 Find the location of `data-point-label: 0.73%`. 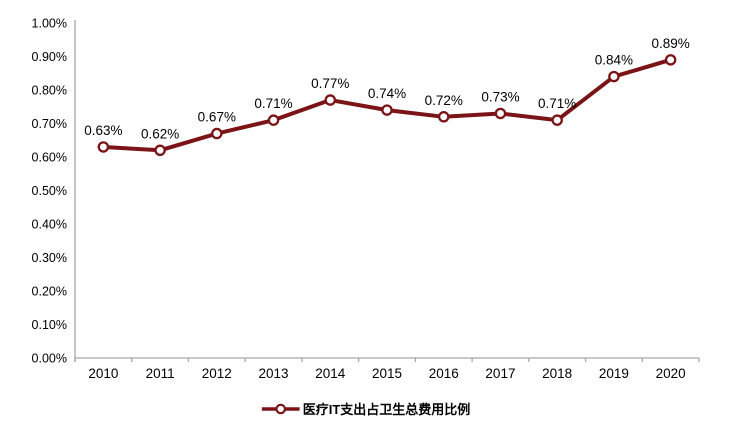

data-point-label: 0.73% is located at coordinates (500, 96).